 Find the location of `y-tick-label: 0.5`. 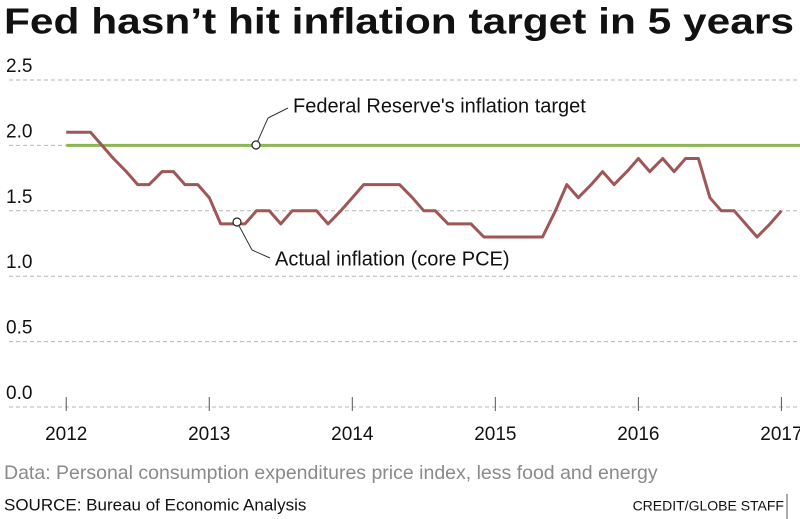

y-tick-label: 0.5 is located at coordinates (19, 328).